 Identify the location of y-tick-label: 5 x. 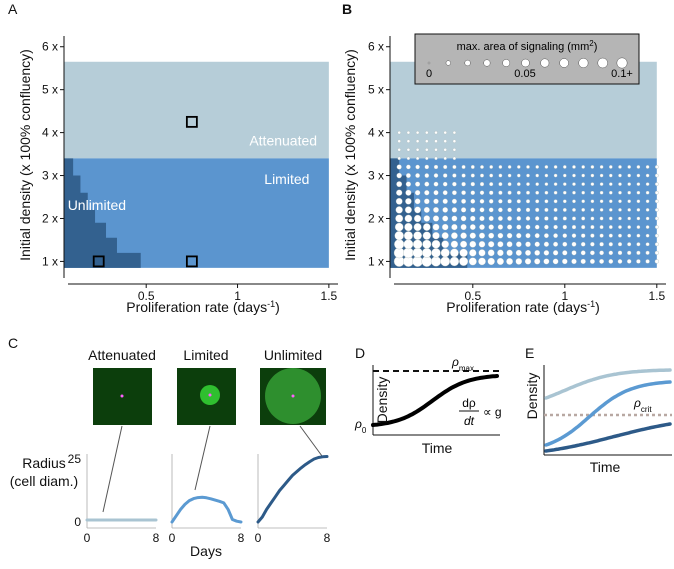
(376, 90).